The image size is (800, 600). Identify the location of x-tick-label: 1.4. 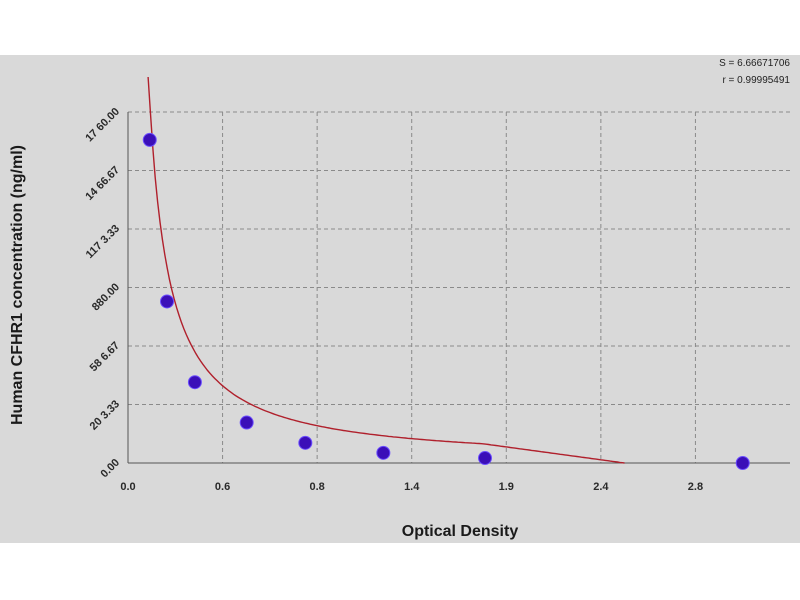
(412, 487).